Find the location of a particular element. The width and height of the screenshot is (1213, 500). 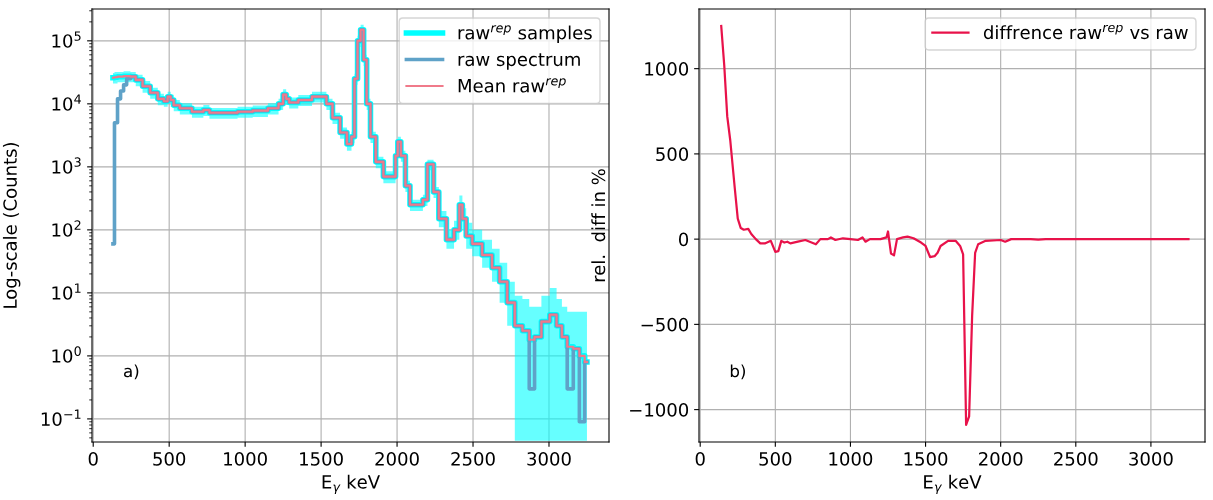

legend-label: raw spectrum is located at coordinates (519, 61).